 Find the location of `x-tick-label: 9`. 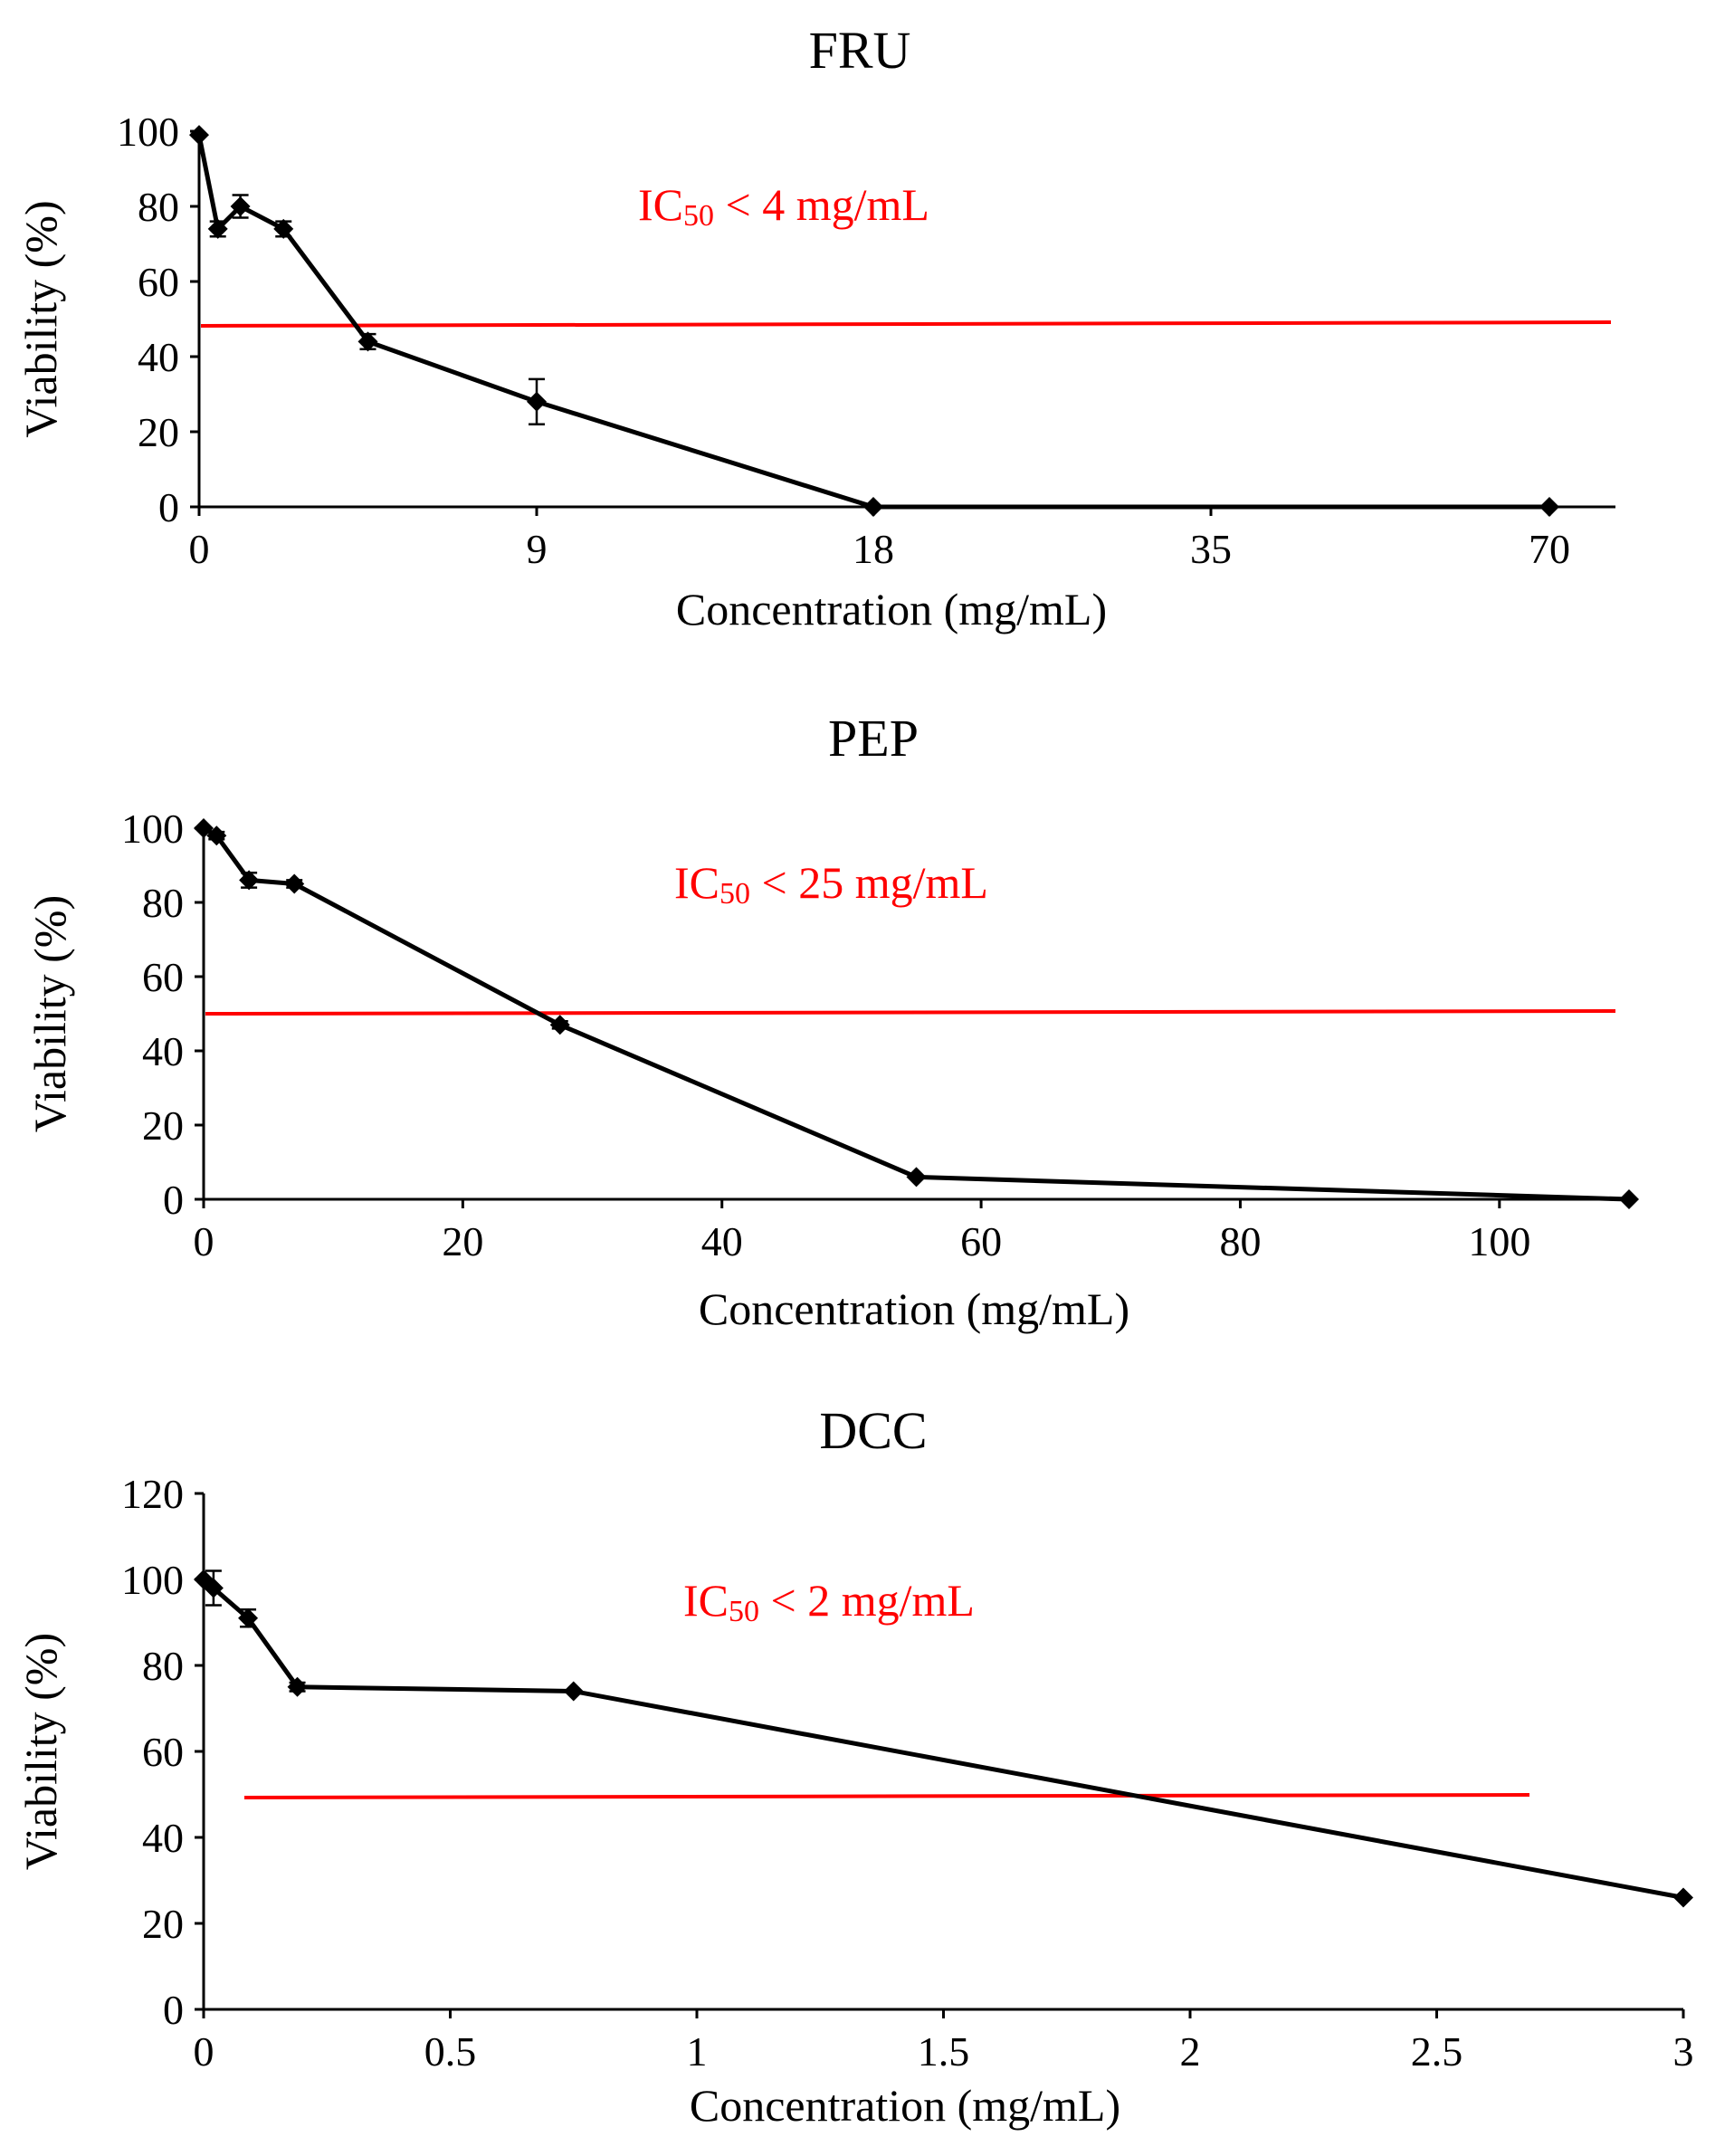

x-tick-label: 9 is located at coordinates (537, 549).